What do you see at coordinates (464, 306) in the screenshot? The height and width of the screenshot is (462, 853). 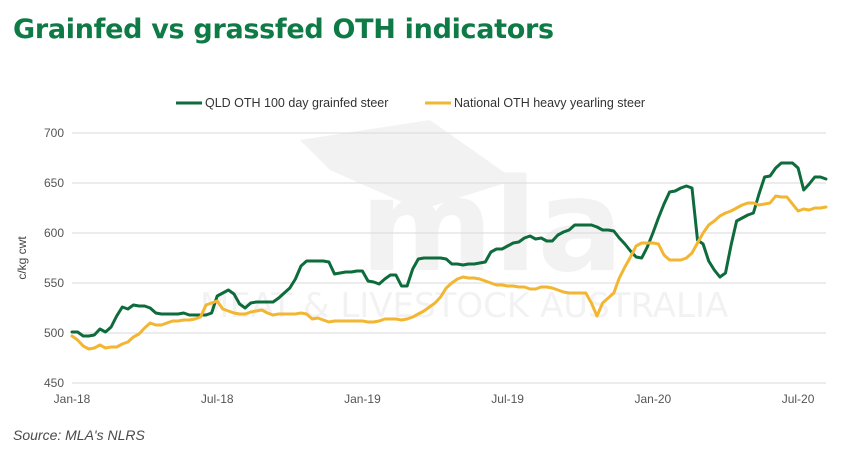 I see `watermark-text: MEAT & LIVESTOCK AUSTRALIA` at bounding box center [464, 306].